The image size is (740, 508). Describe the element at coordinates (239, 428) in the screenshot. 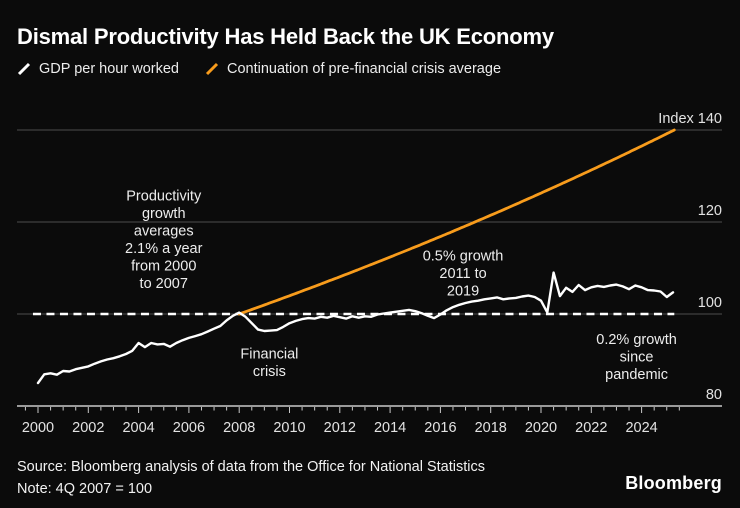

I see `x-axis-label-2008: 2008` at that location.